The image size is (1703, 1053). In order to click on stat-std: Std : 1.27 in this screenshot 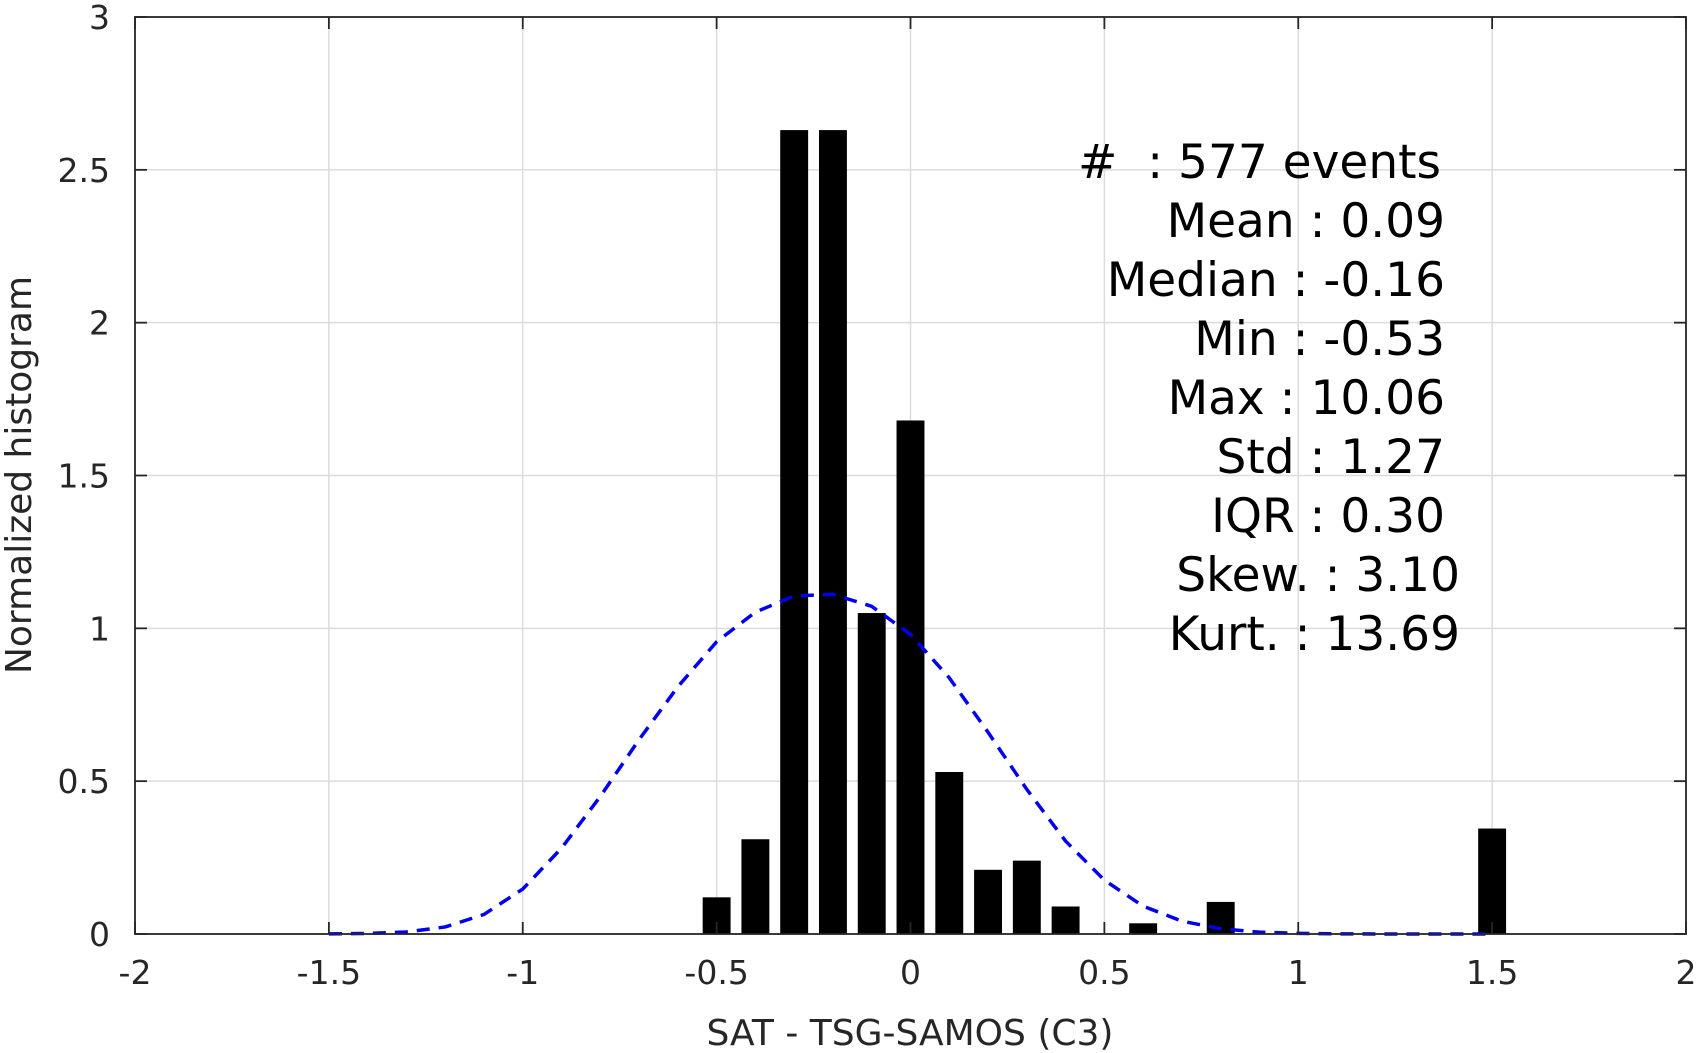, I will do `click(1331, 457)`.